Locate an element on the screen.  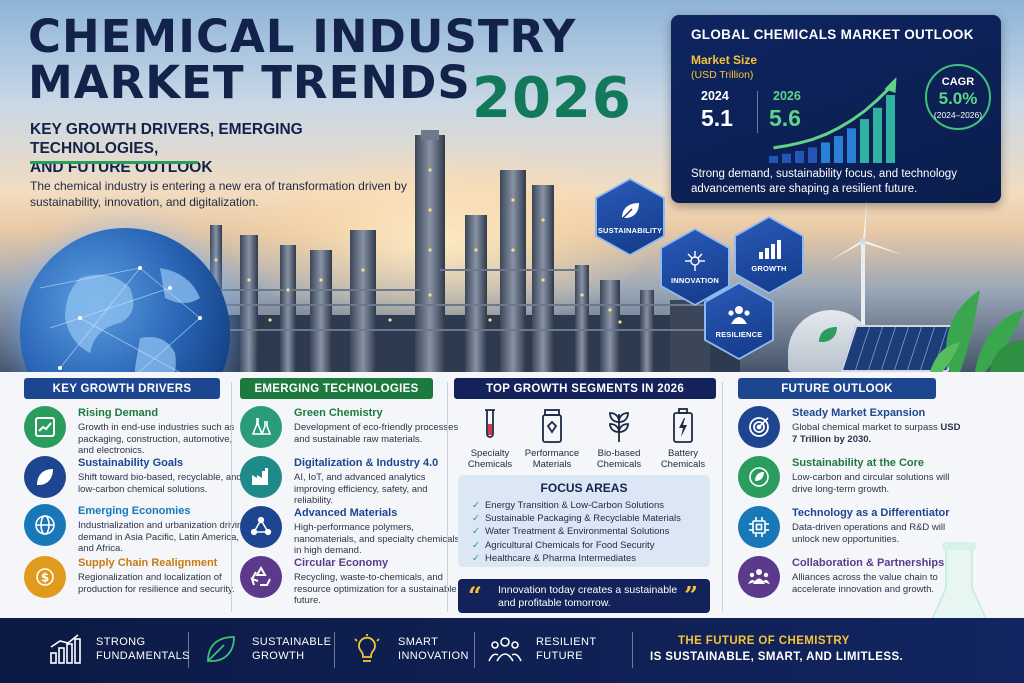
open-quote-icon: “ is located at coordinates (475, 595).